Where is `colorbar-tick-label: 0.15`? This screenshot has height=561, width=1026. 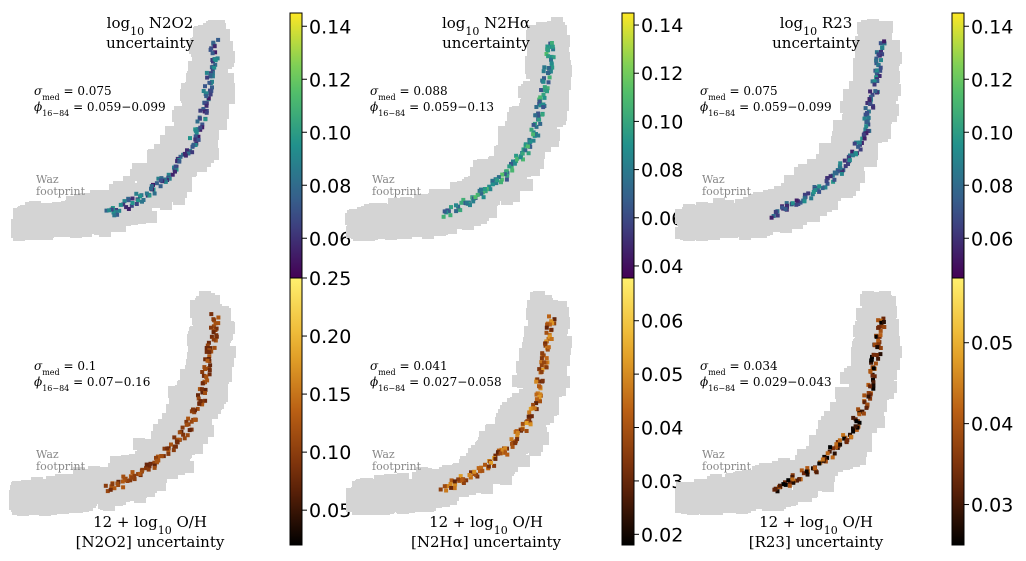
colorbar-tick-label: 0.15 is located at coordinates (330, 395).